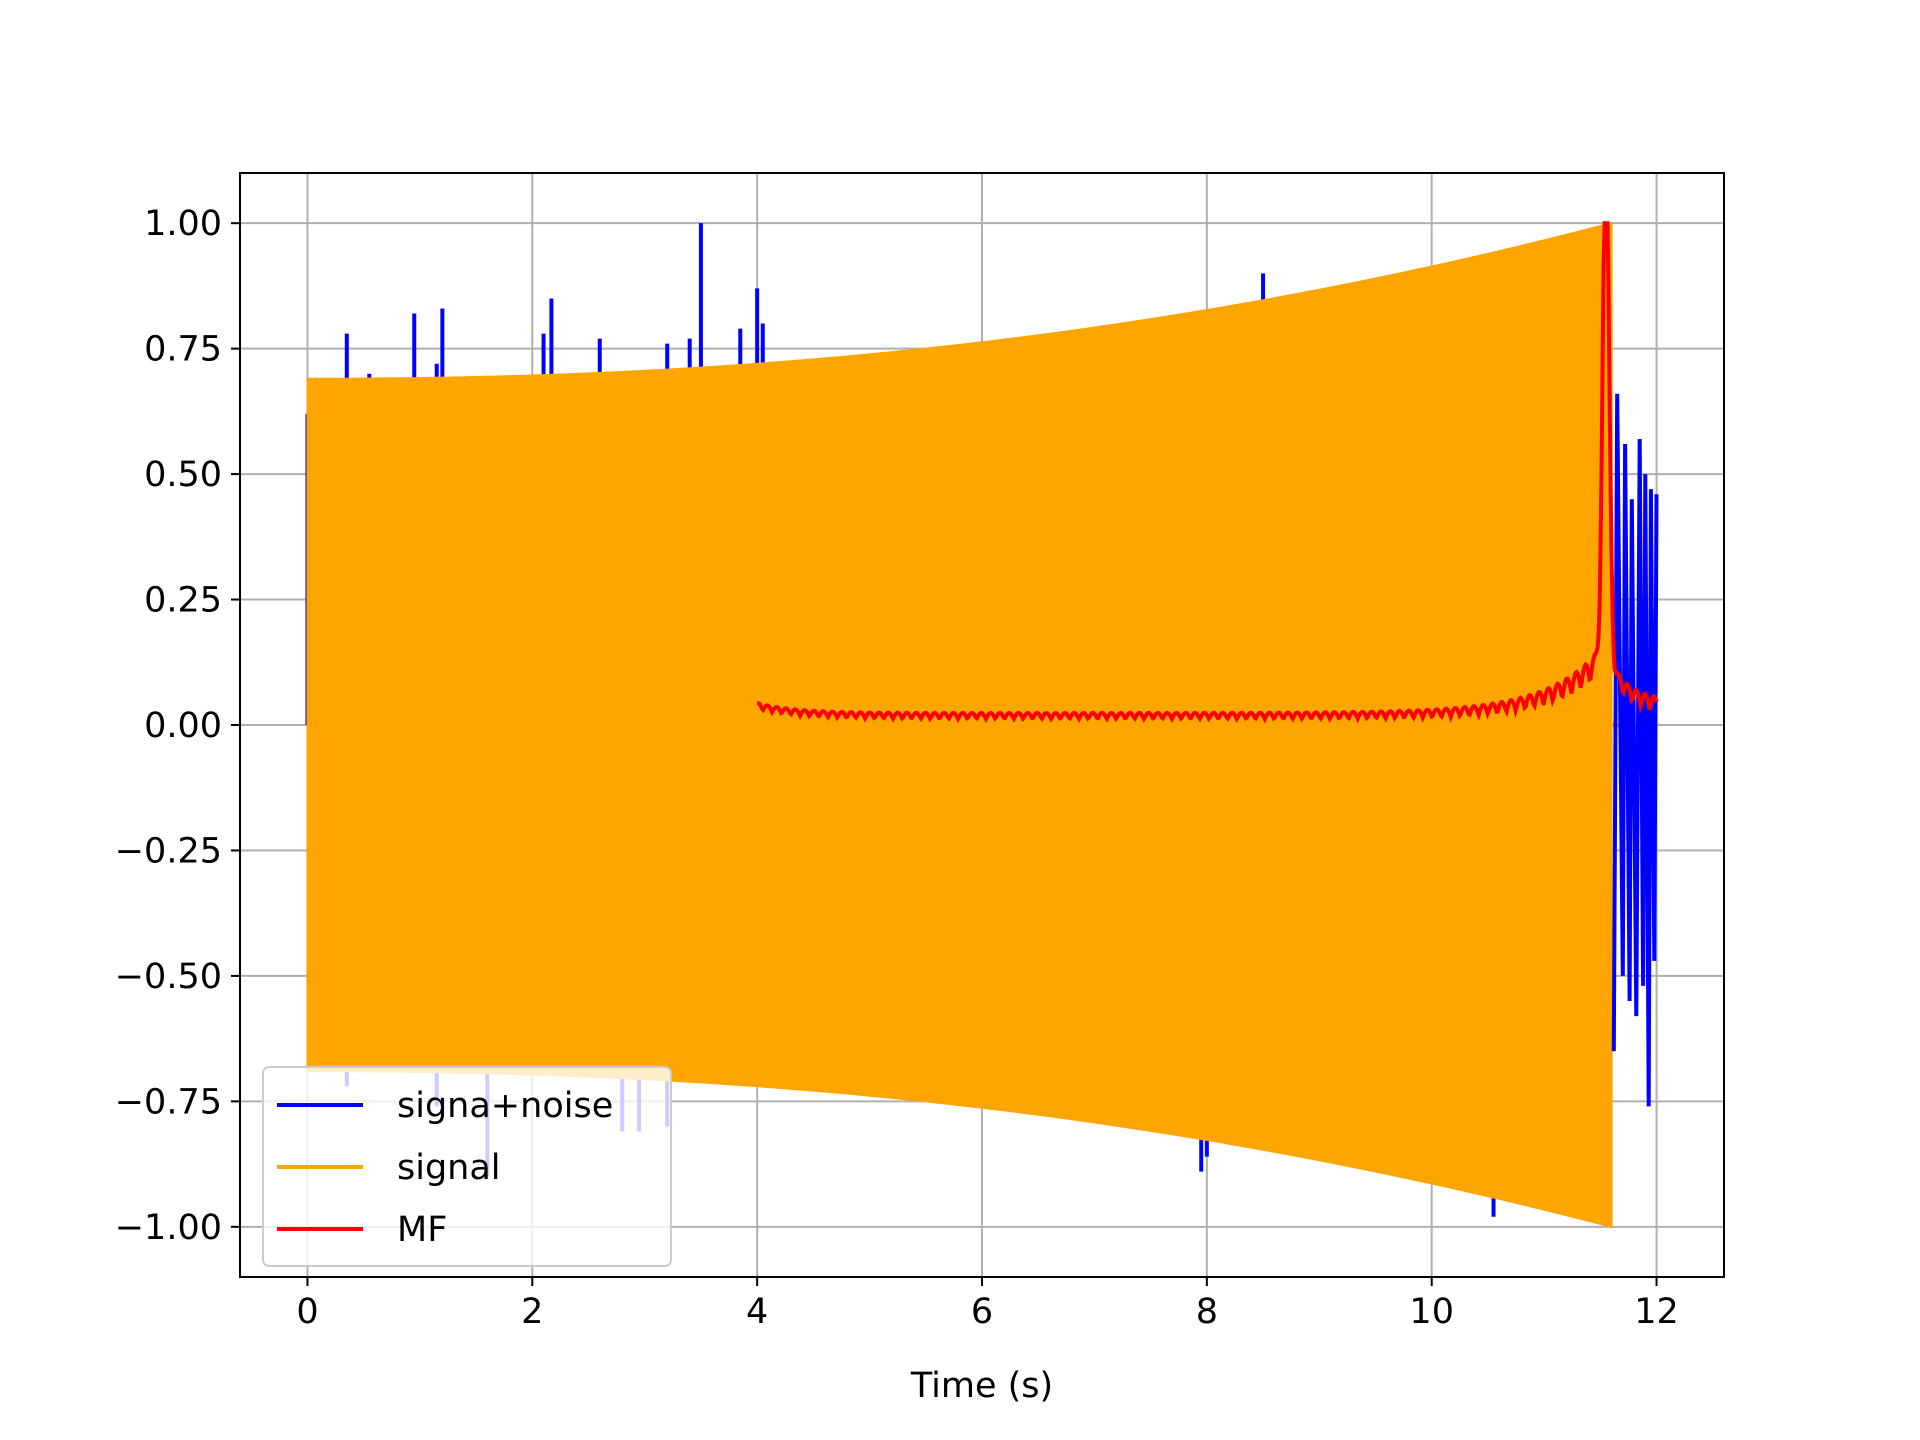 Image resolution: width=1920 pixels, height=1440 pixels. Describe the element at coordinates (183, 475) in the screenshot. I see `y-tick-label: 0.50` at that location.